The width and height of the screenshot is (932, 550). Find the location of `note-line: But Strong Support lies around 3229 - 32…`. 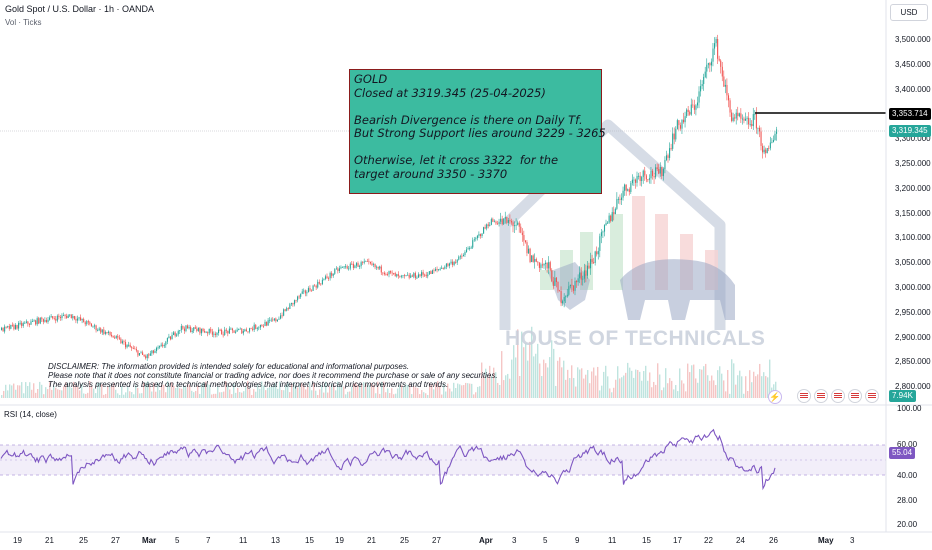

note-line: But Strong Support lies around 3229 - 32… is located at coordinates (480, 133).